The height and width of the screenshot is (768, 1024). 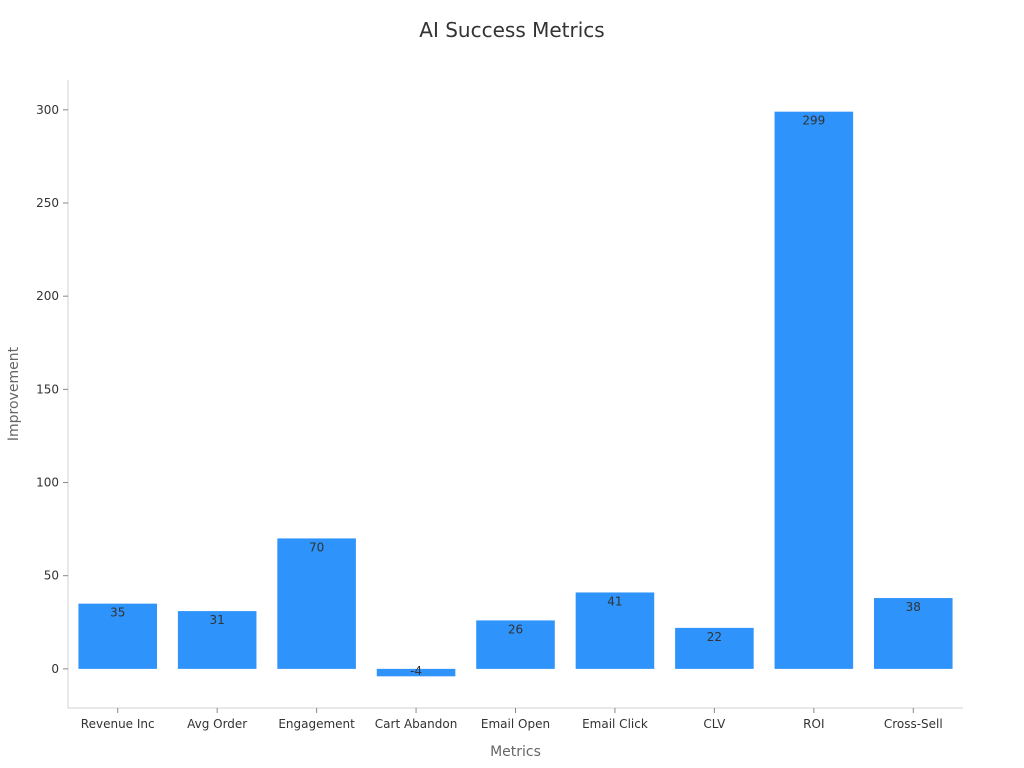 I want to click on x-axis-title: Metrics, so click(x=515, y=752).